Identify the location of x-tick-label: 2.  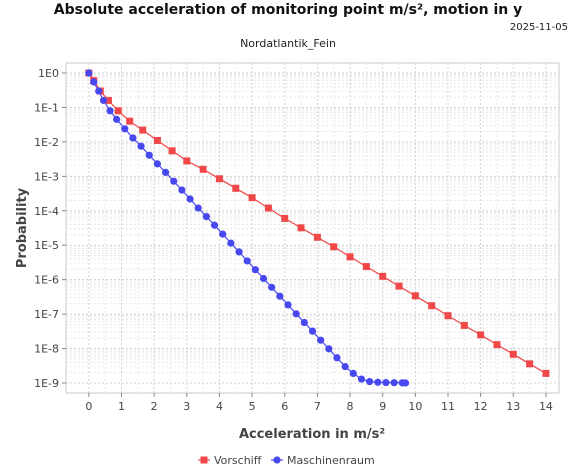
(154, 406).